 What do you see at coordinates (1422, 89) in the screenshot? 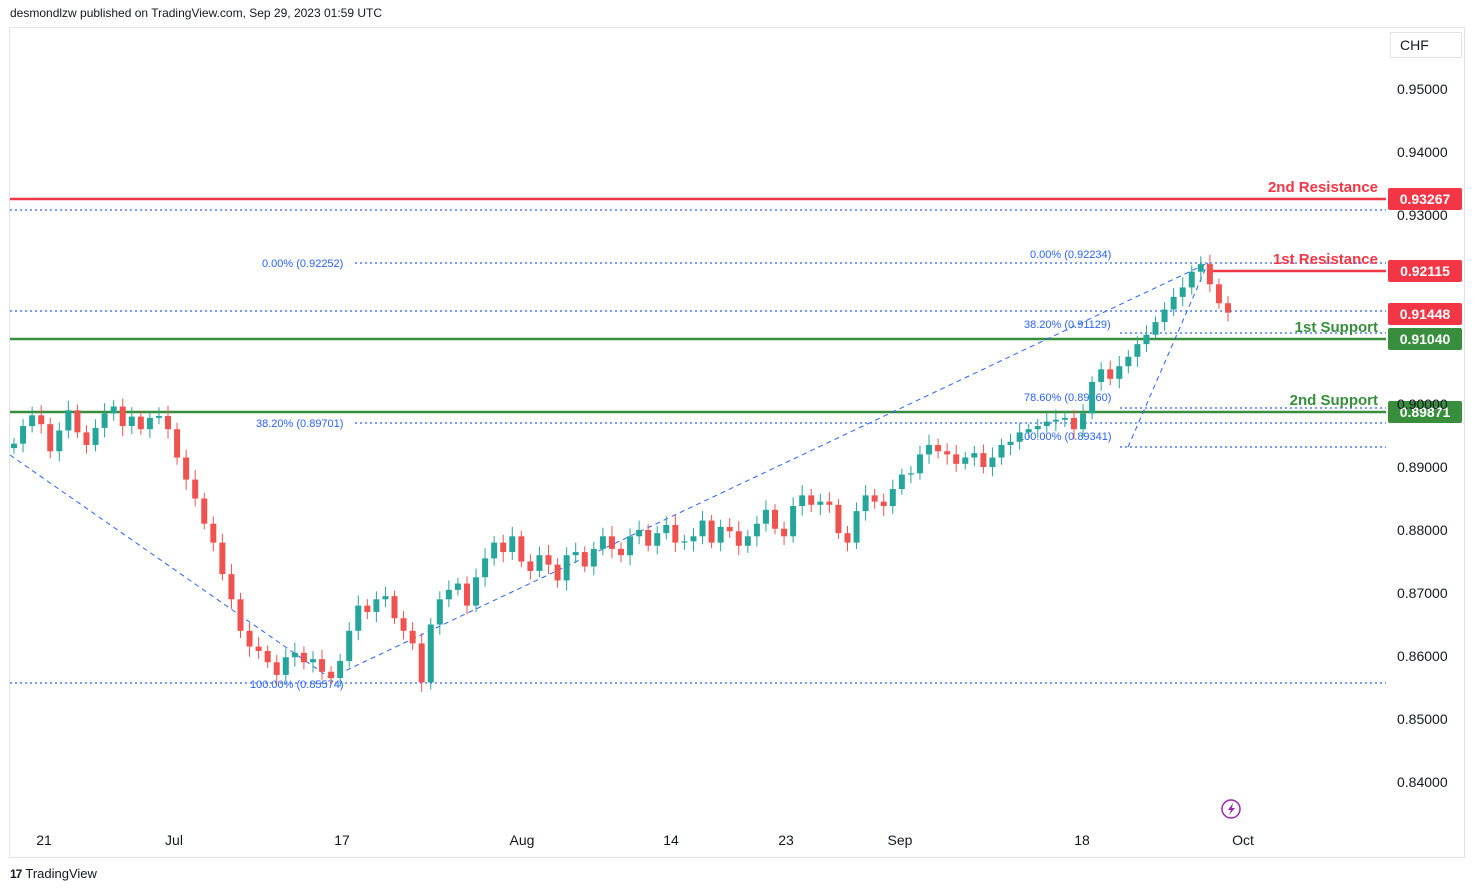
I see `y-tick-label: 0.95000` at bounding box center [1422, 89].